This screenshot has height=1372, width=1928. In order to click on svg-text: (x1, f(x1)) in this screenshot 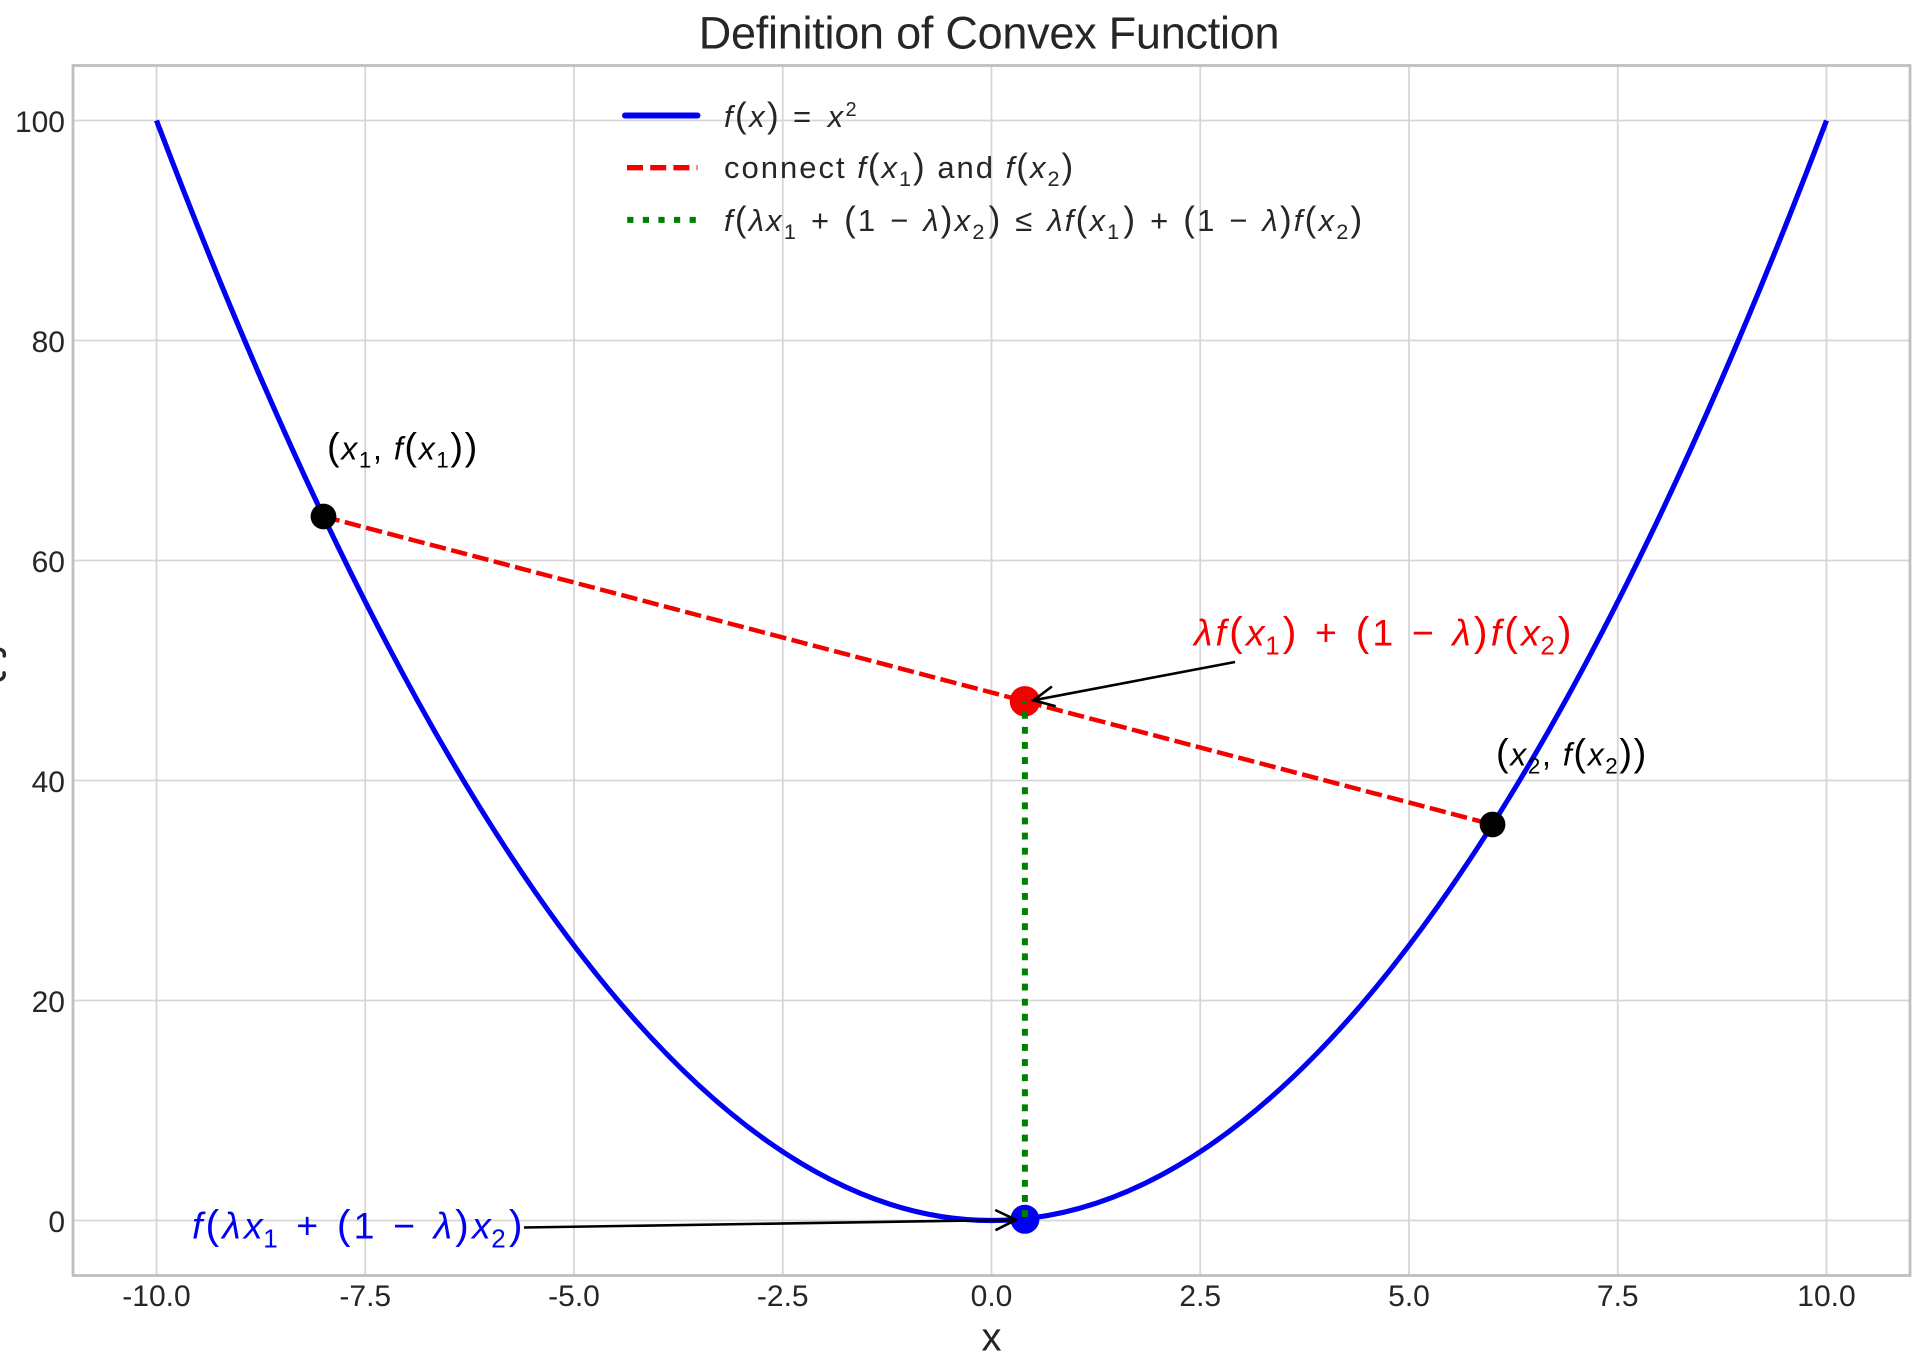, I will do `click(403, 450)`.